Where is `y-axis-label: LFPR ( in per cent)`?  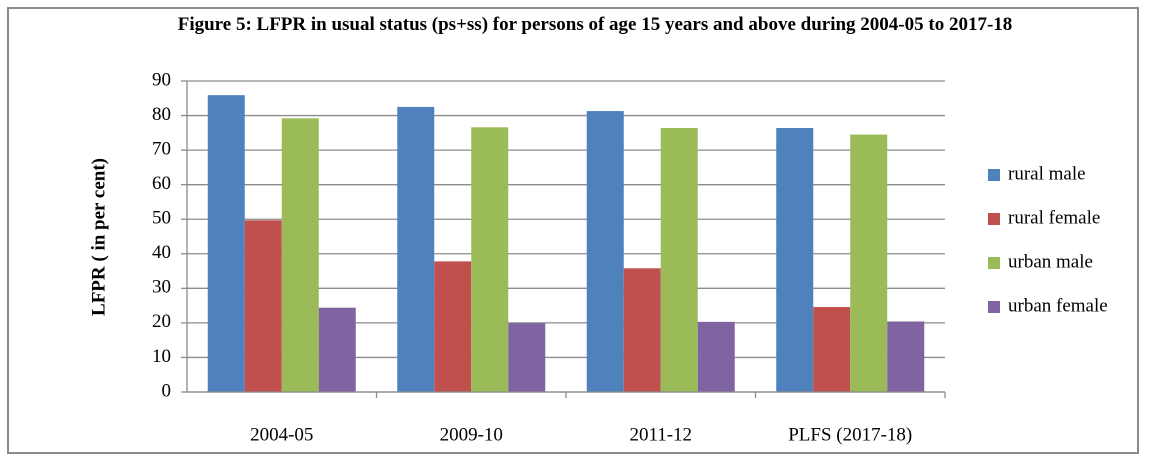 y-axis-label: LFPR ( in per cent) is located at coordinates (98, 237).